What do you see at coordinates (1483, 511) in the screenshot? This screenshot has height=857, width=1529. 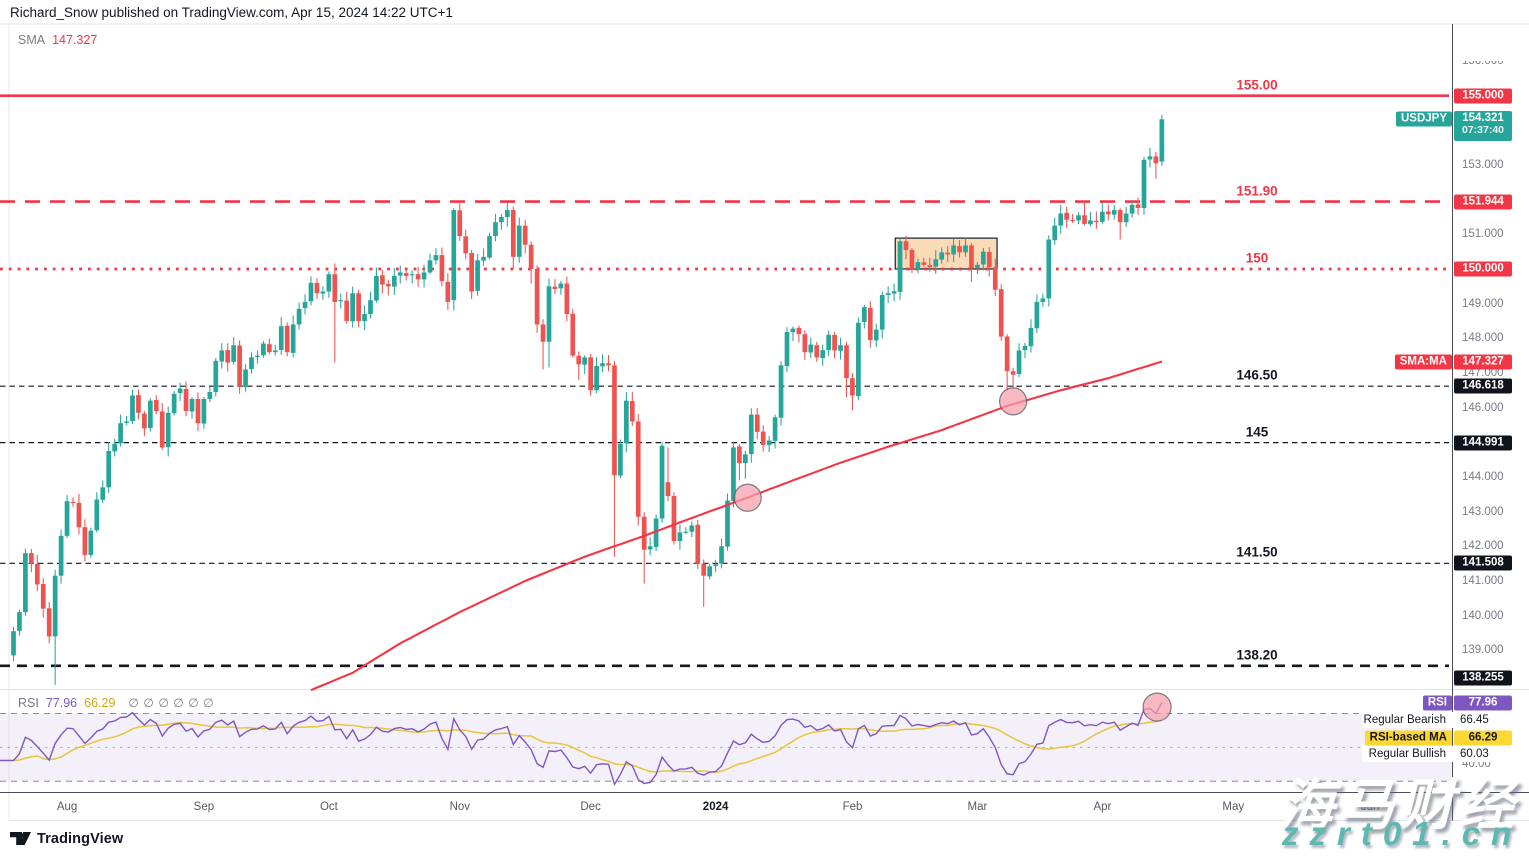 I see `price-axis-tick: 143.000` at bounding box center [1483, 511].